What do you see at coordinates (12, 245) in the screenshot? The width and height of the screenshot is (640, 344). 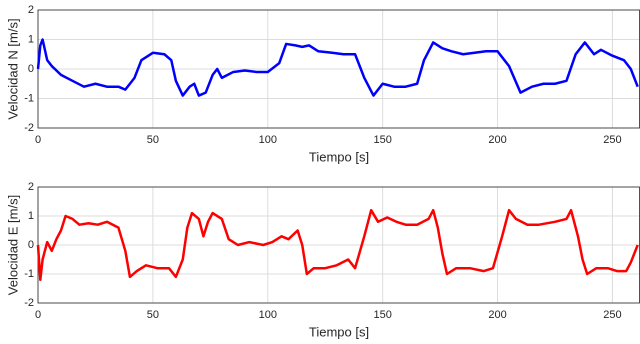 I see `y-axis-label: Velocidad E [m/s]` at bounding box center [12, 245].